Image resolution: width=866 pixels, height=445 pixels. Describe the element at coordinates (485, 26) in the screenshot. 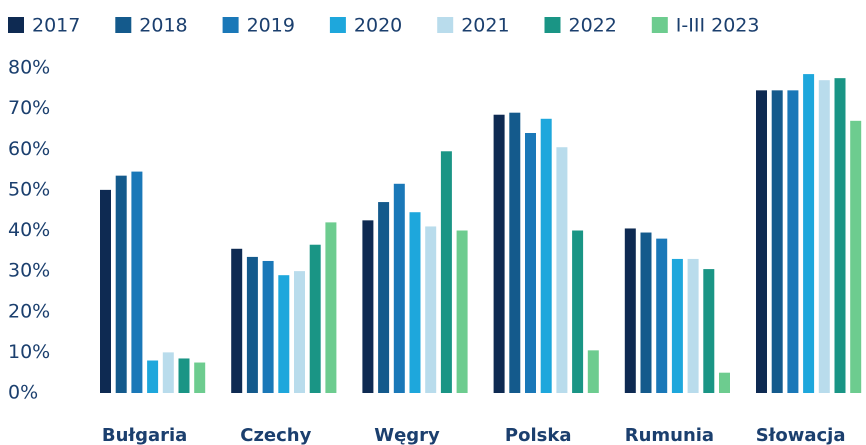

I see `legend-label: 2021` at that location.